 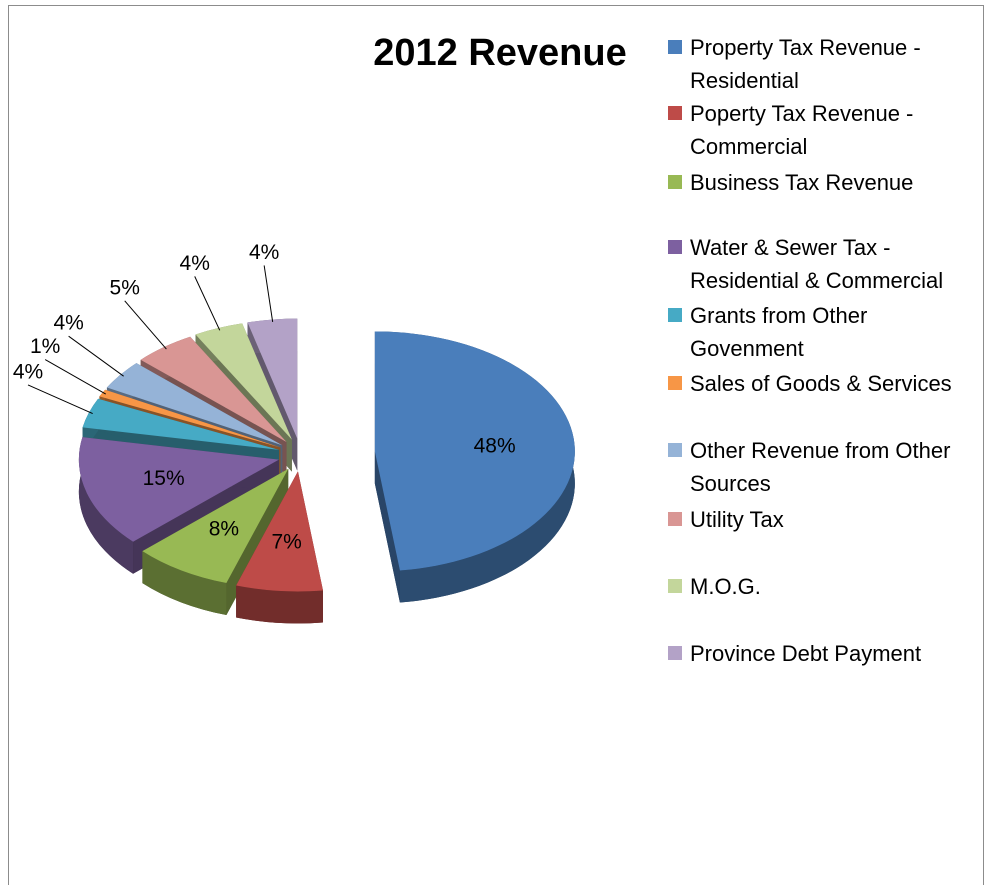 What do you see at coordinates (737, 519) in the screenshot?
I see `legend-label: Utility Tax` at bounding box center [737, 519].